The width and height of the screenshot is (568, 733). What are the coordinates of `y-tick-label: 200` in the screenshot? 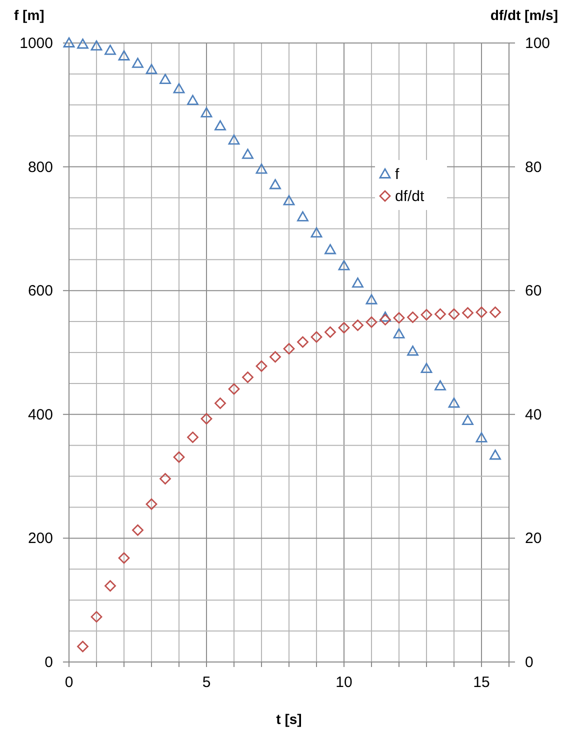 It's located at (40, 539).